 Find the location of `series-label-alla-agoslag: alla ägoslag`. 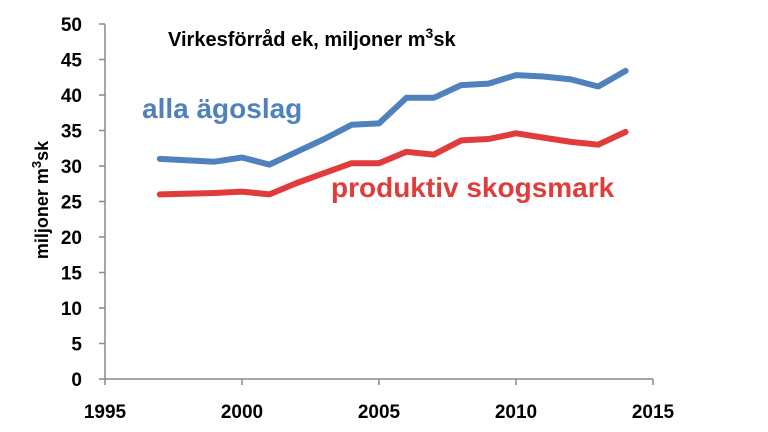

series-label-alla-agoslag: alla ägoslag is located at coordinates (222, 108).